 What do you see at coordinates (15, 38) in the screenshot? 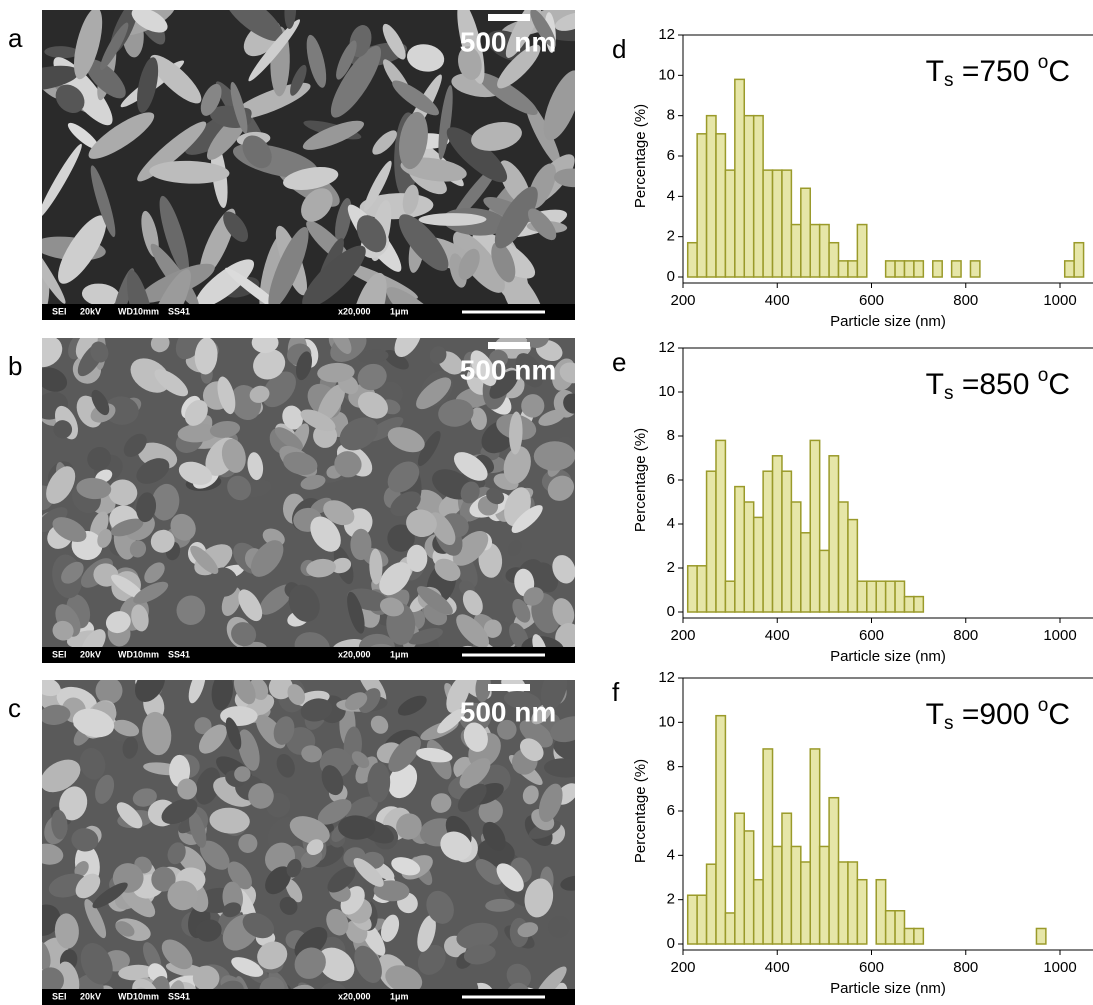
I see `panel-letter: a` at bounding box center [15, 38].